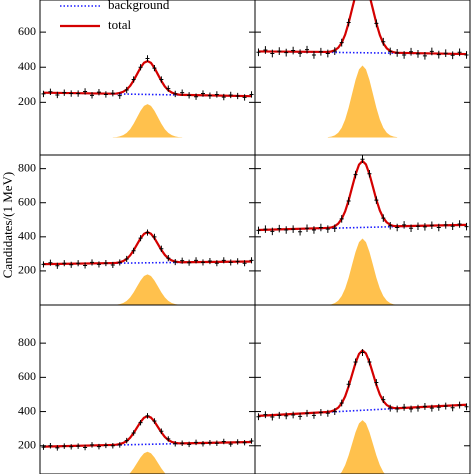 This screenshot has width=474, height=474. Describe the element at coordinates (139, 6) in the screenshot. I see `legend-label: background` at that location.